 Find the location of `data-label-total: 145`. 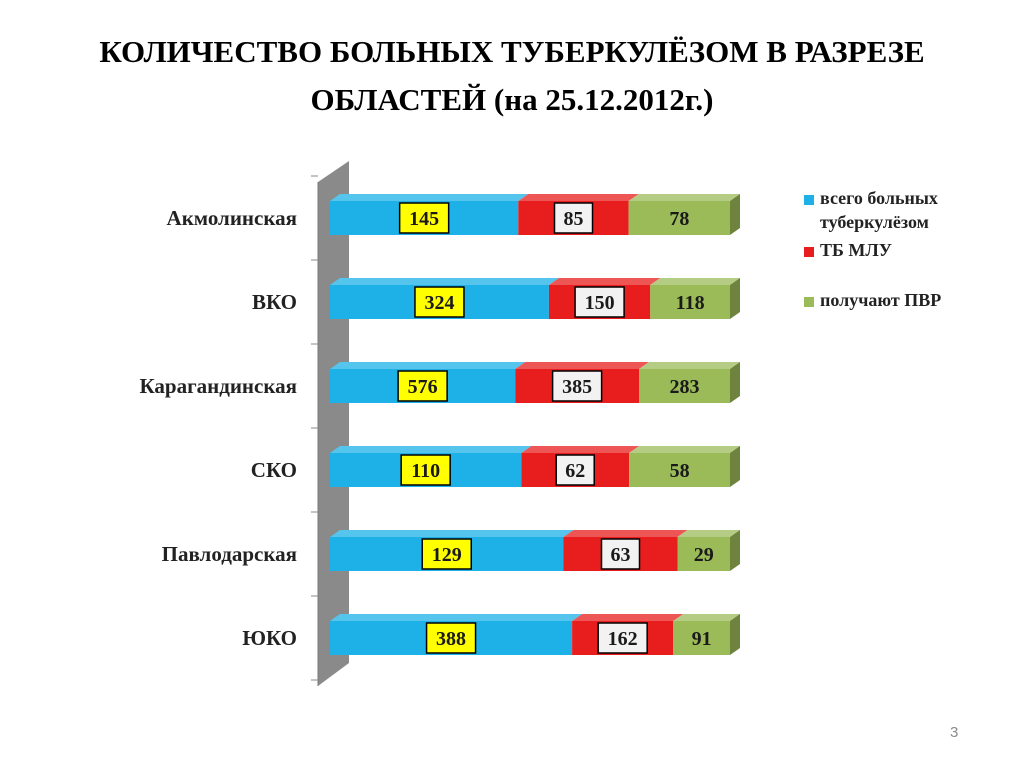

data-label-total: 145 is located at coordinates (424, 219).